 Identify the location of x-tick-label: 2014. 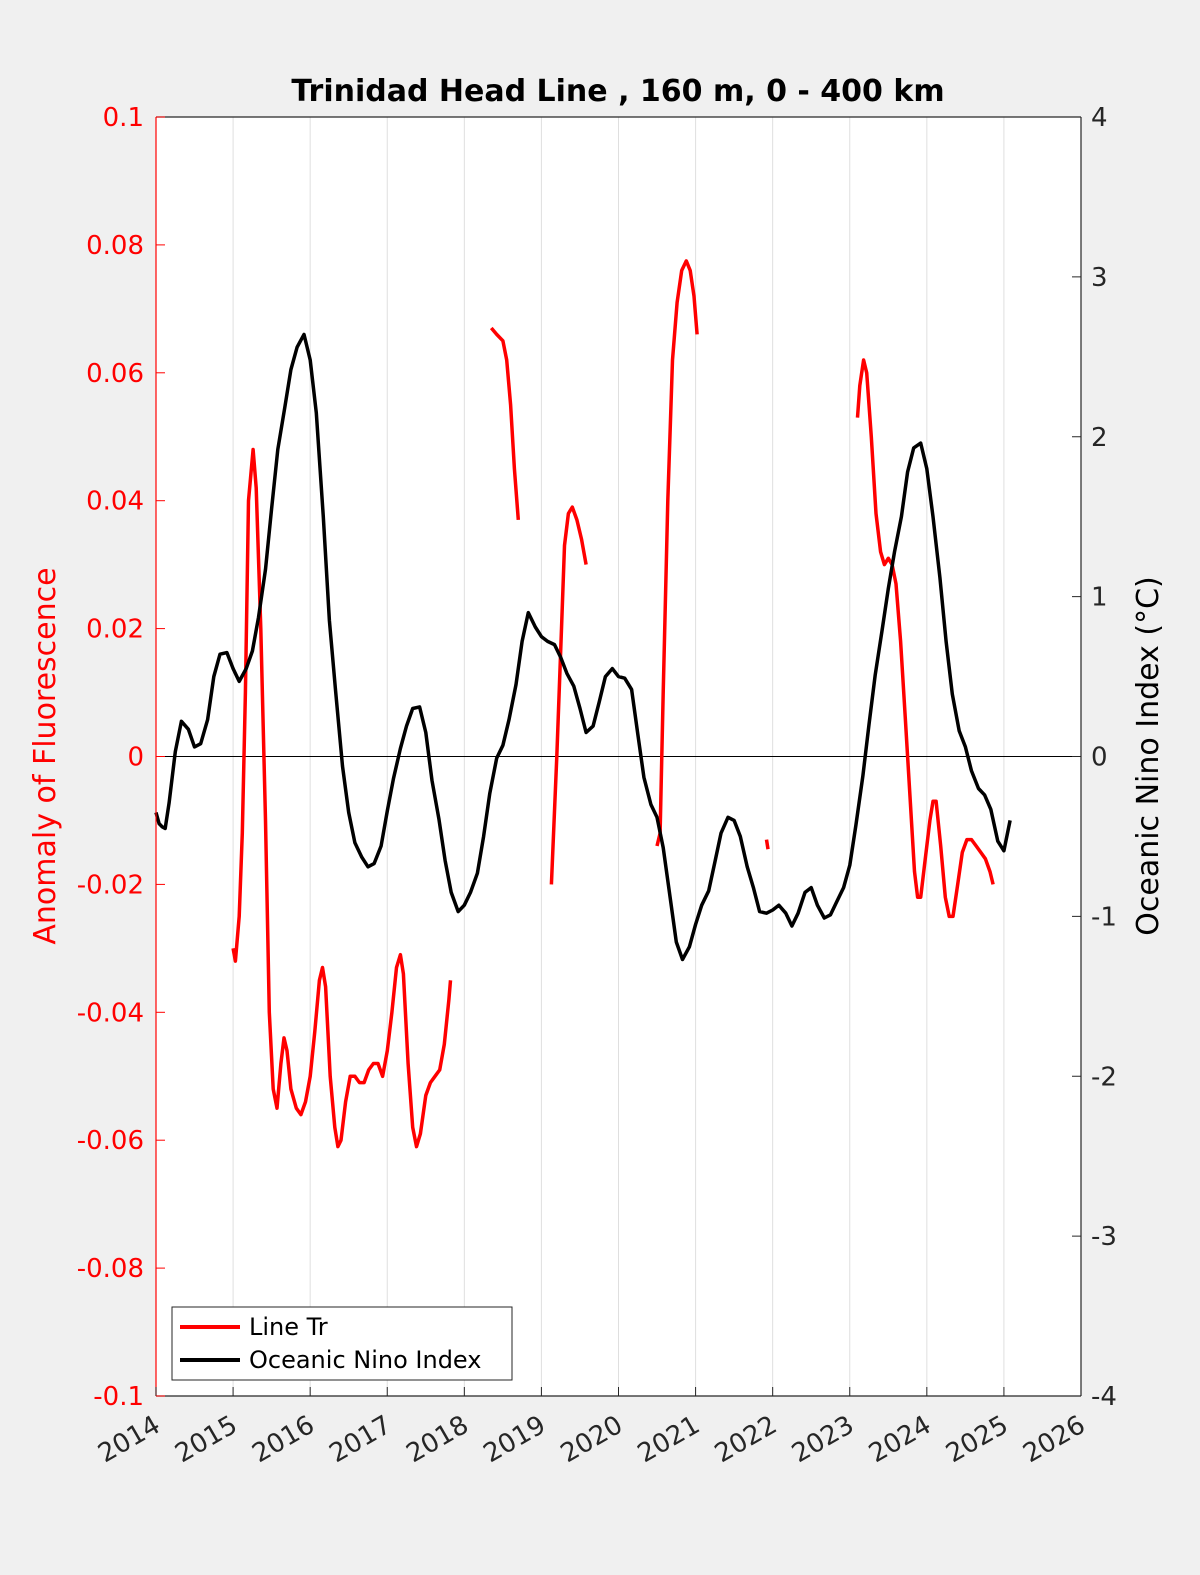
(129, 1439).